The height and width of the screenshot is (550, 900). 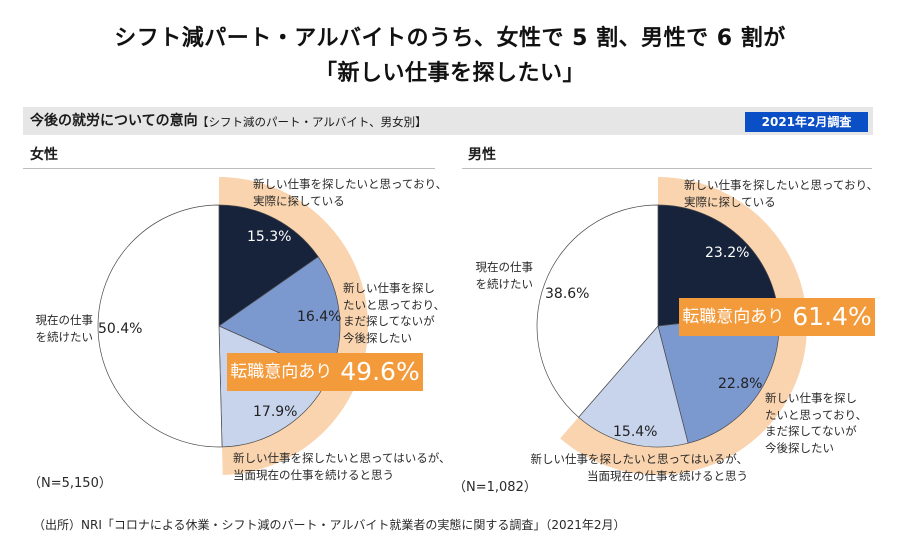 I want to click on female-sample-size: （N=5,150）, so click(x=70, y=483).